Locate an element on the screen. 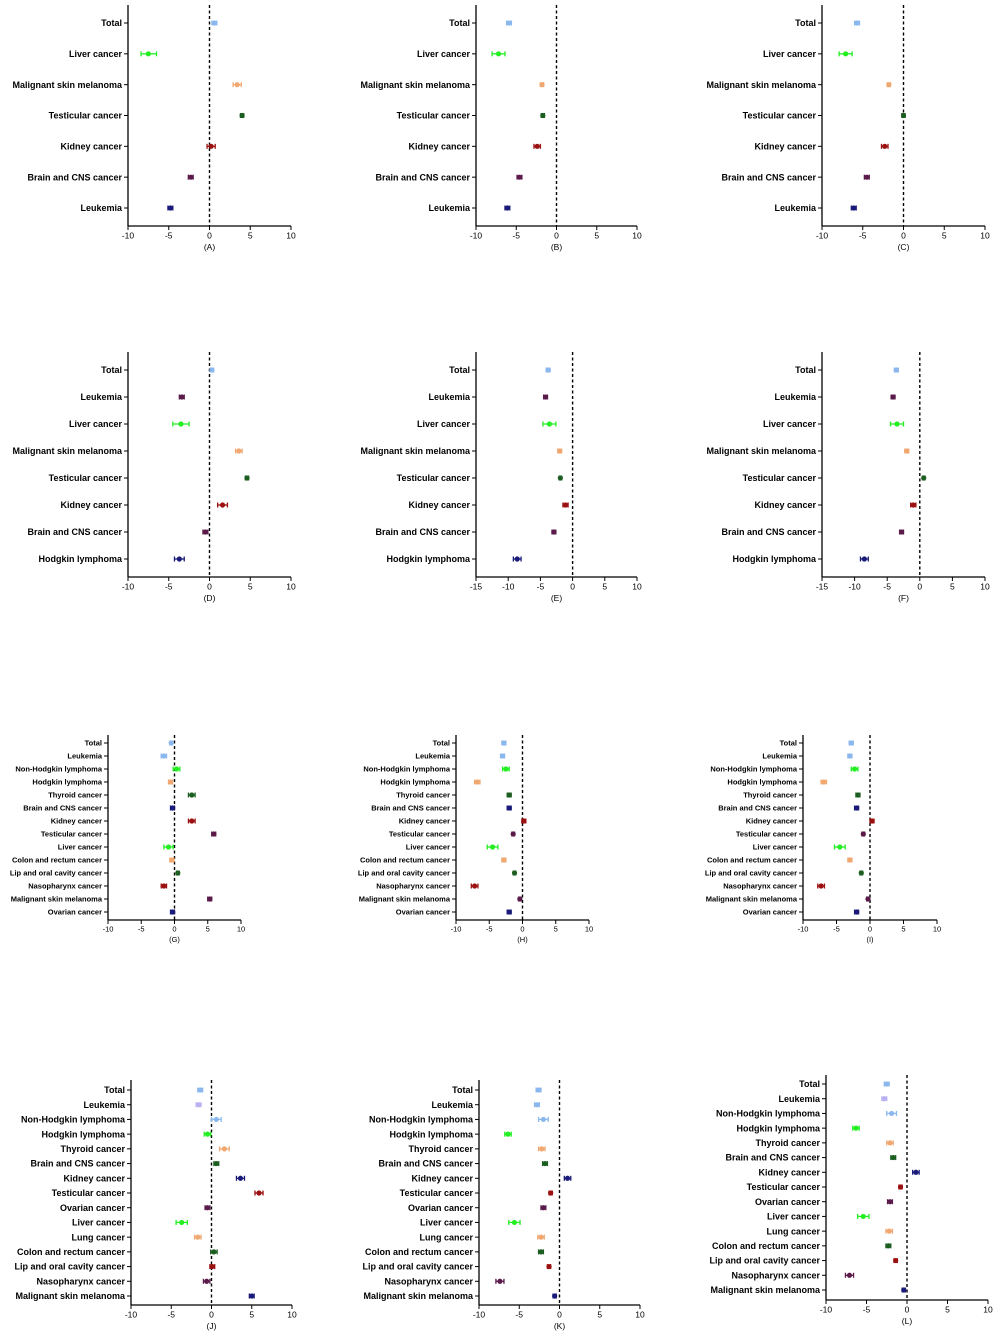 This screenshot has width=995, height=1339. category-label: Malignant skin melanoma is located at coordinates (415, 451).